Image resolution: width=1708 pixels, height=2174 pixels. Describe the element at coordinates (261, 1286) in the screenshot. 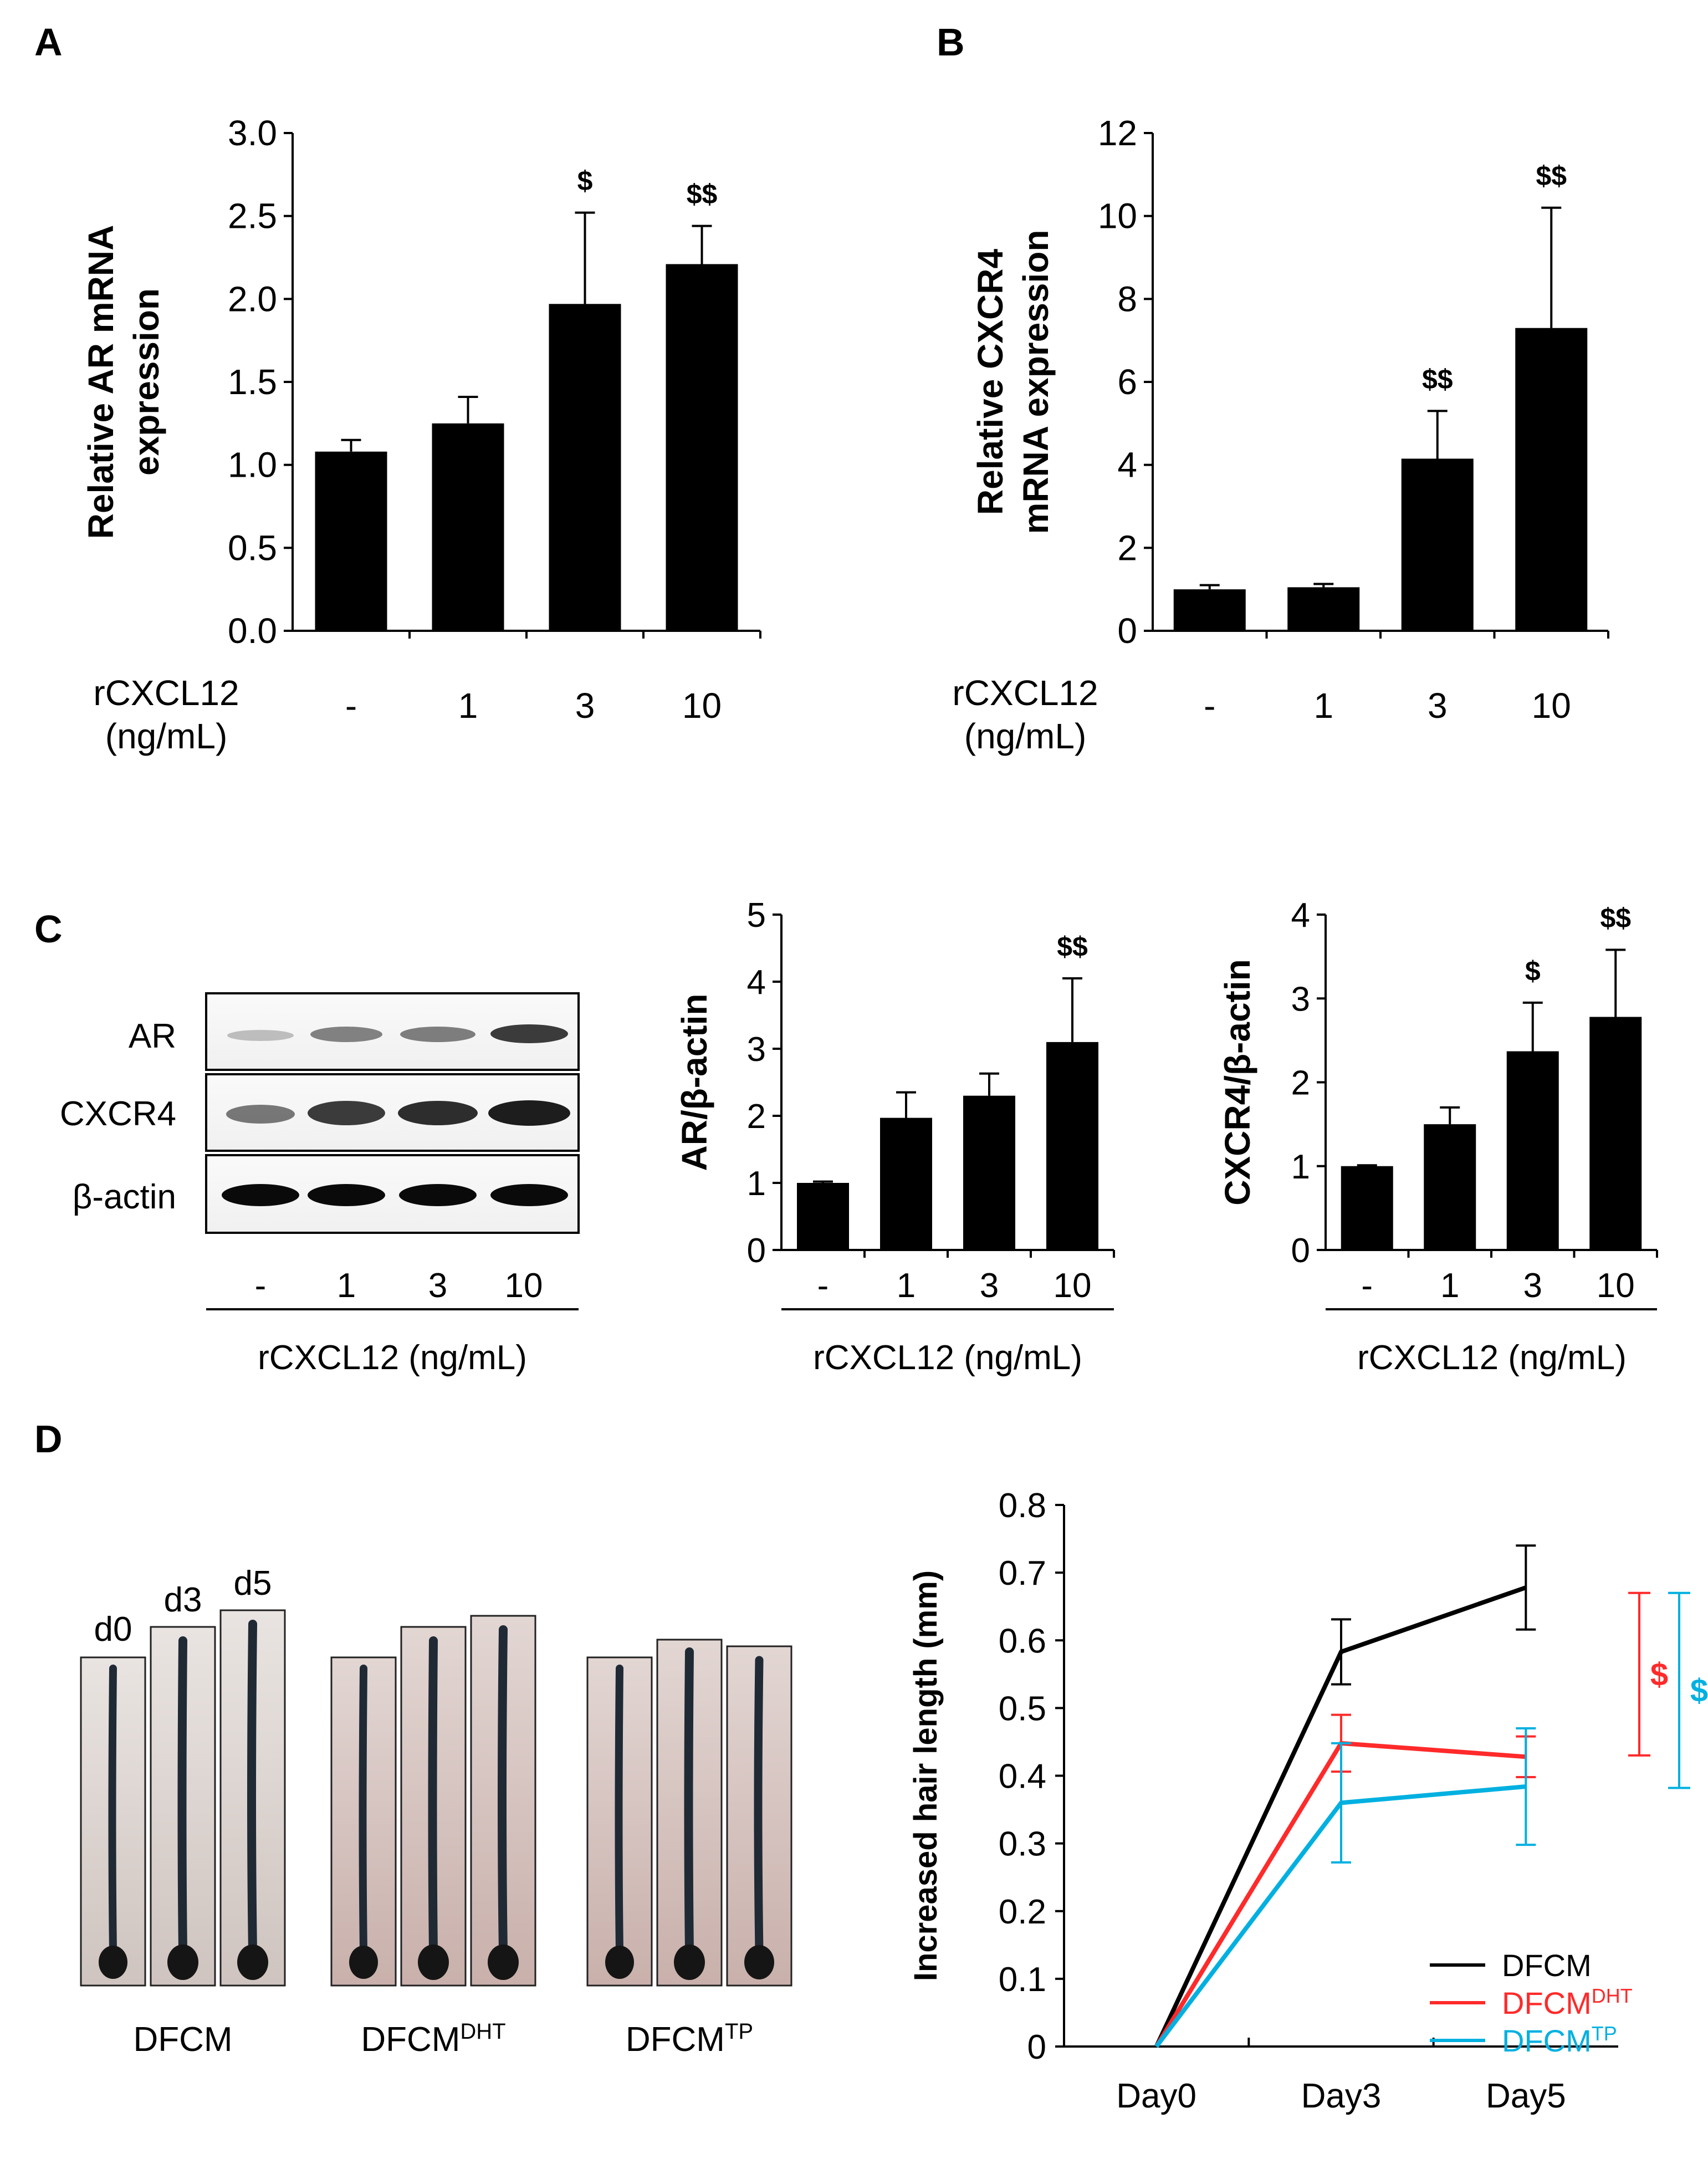

I see `blot-lane-label: -` at that location.